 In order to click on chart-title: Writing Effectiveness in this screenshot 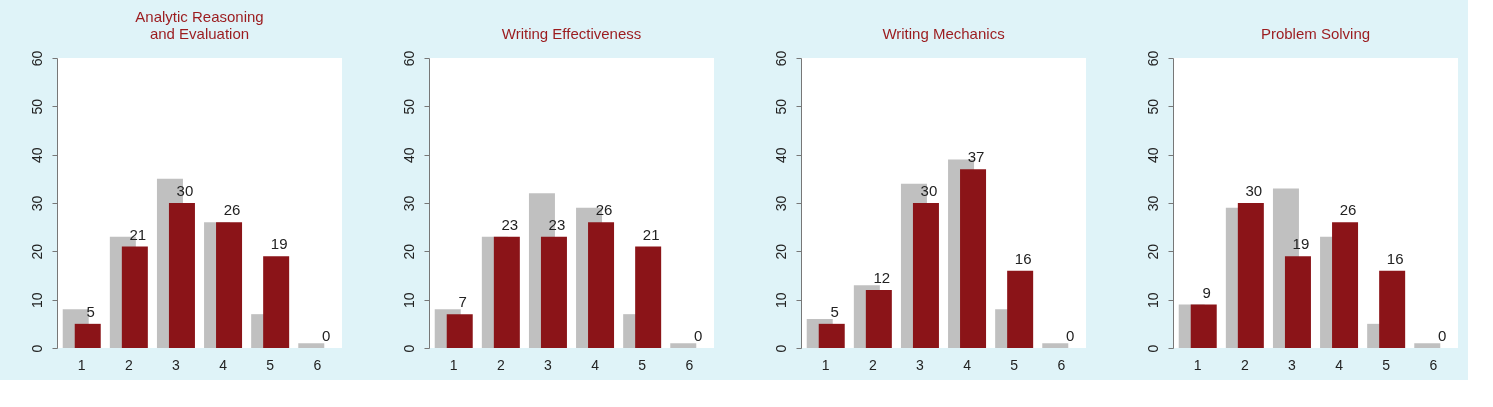, I will do `click(571, 34)`.